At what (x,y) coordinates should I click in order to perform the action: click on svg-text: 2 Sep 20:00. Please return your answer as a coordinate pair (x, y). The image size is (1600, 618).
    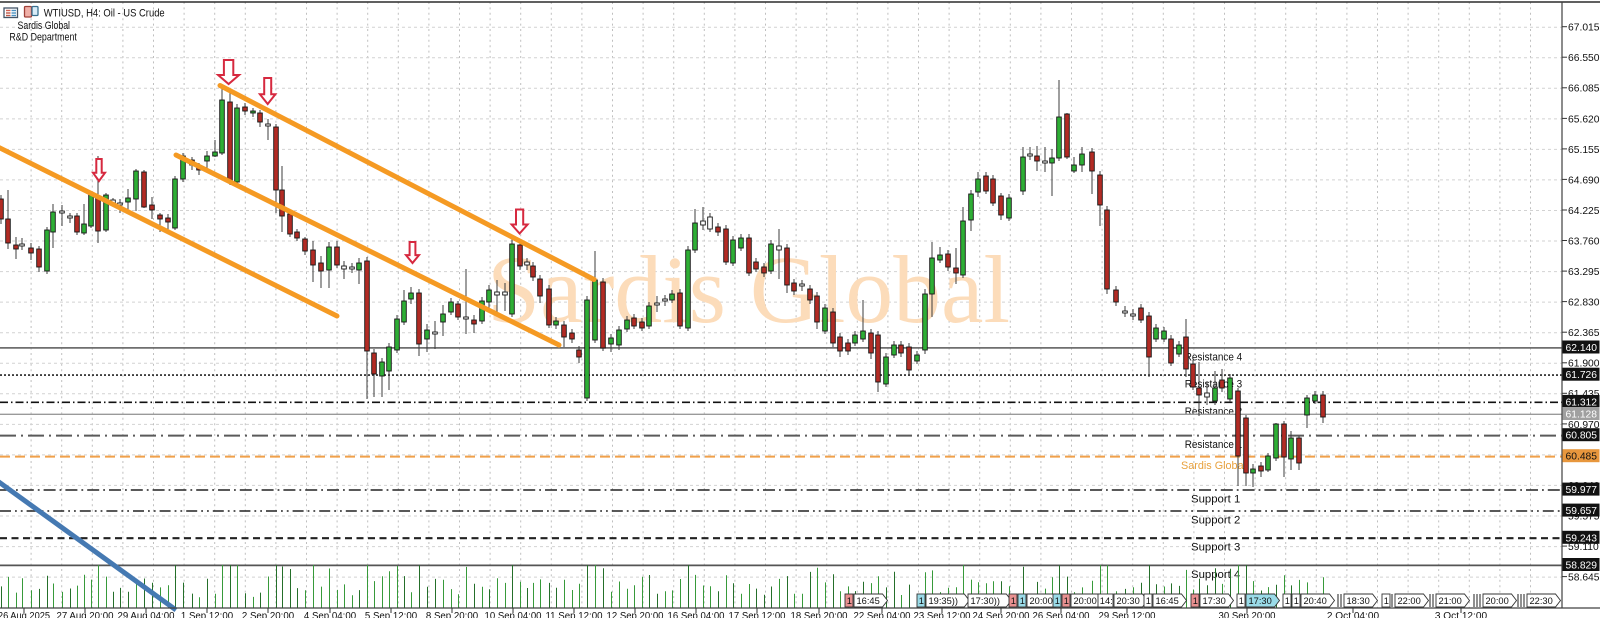
    Looking at the image, I should click on (268, 614).